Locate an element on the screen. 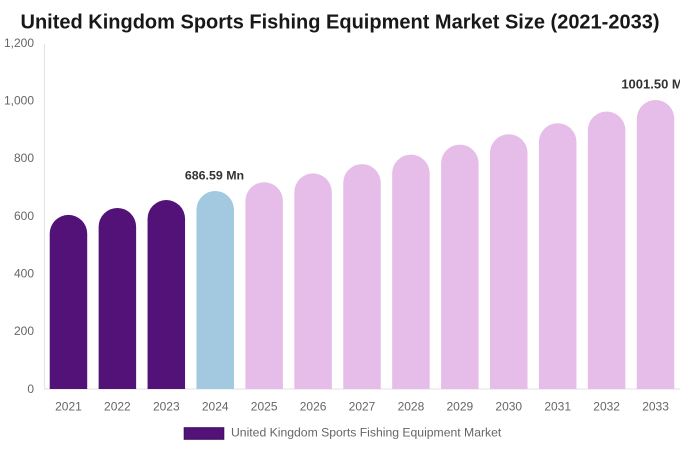 This screenshot has width=680, height=450. svg-text: 800 is located at coordinates (24, 158).